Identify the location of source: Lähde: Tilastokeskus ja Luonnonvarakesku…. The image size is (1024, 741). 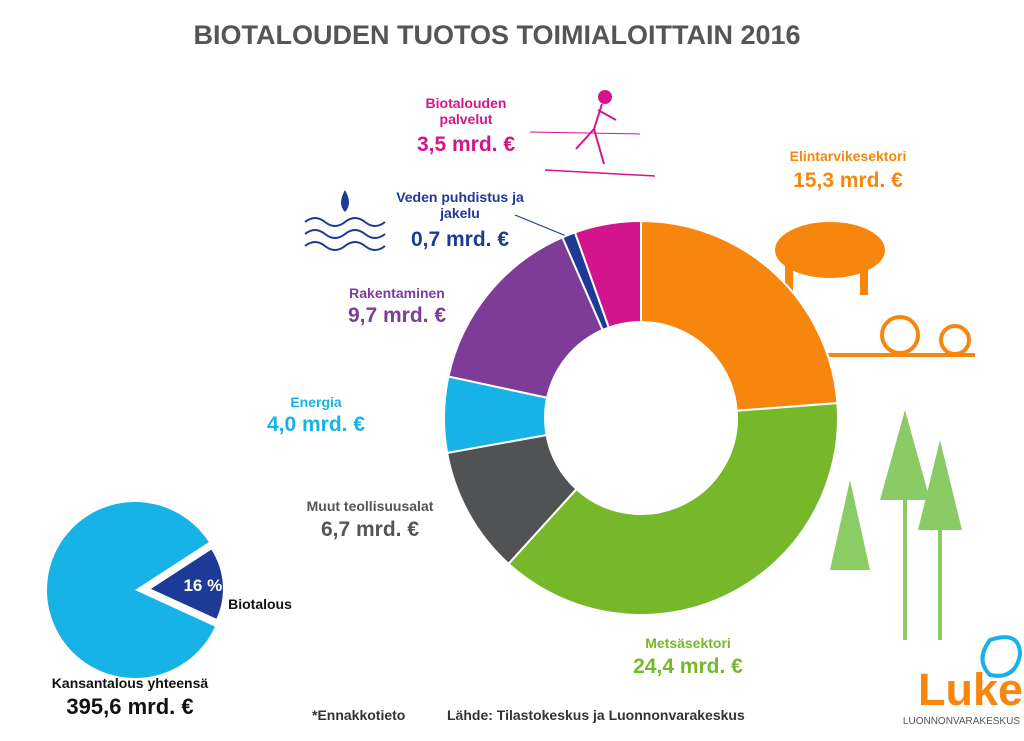
(596, 715).